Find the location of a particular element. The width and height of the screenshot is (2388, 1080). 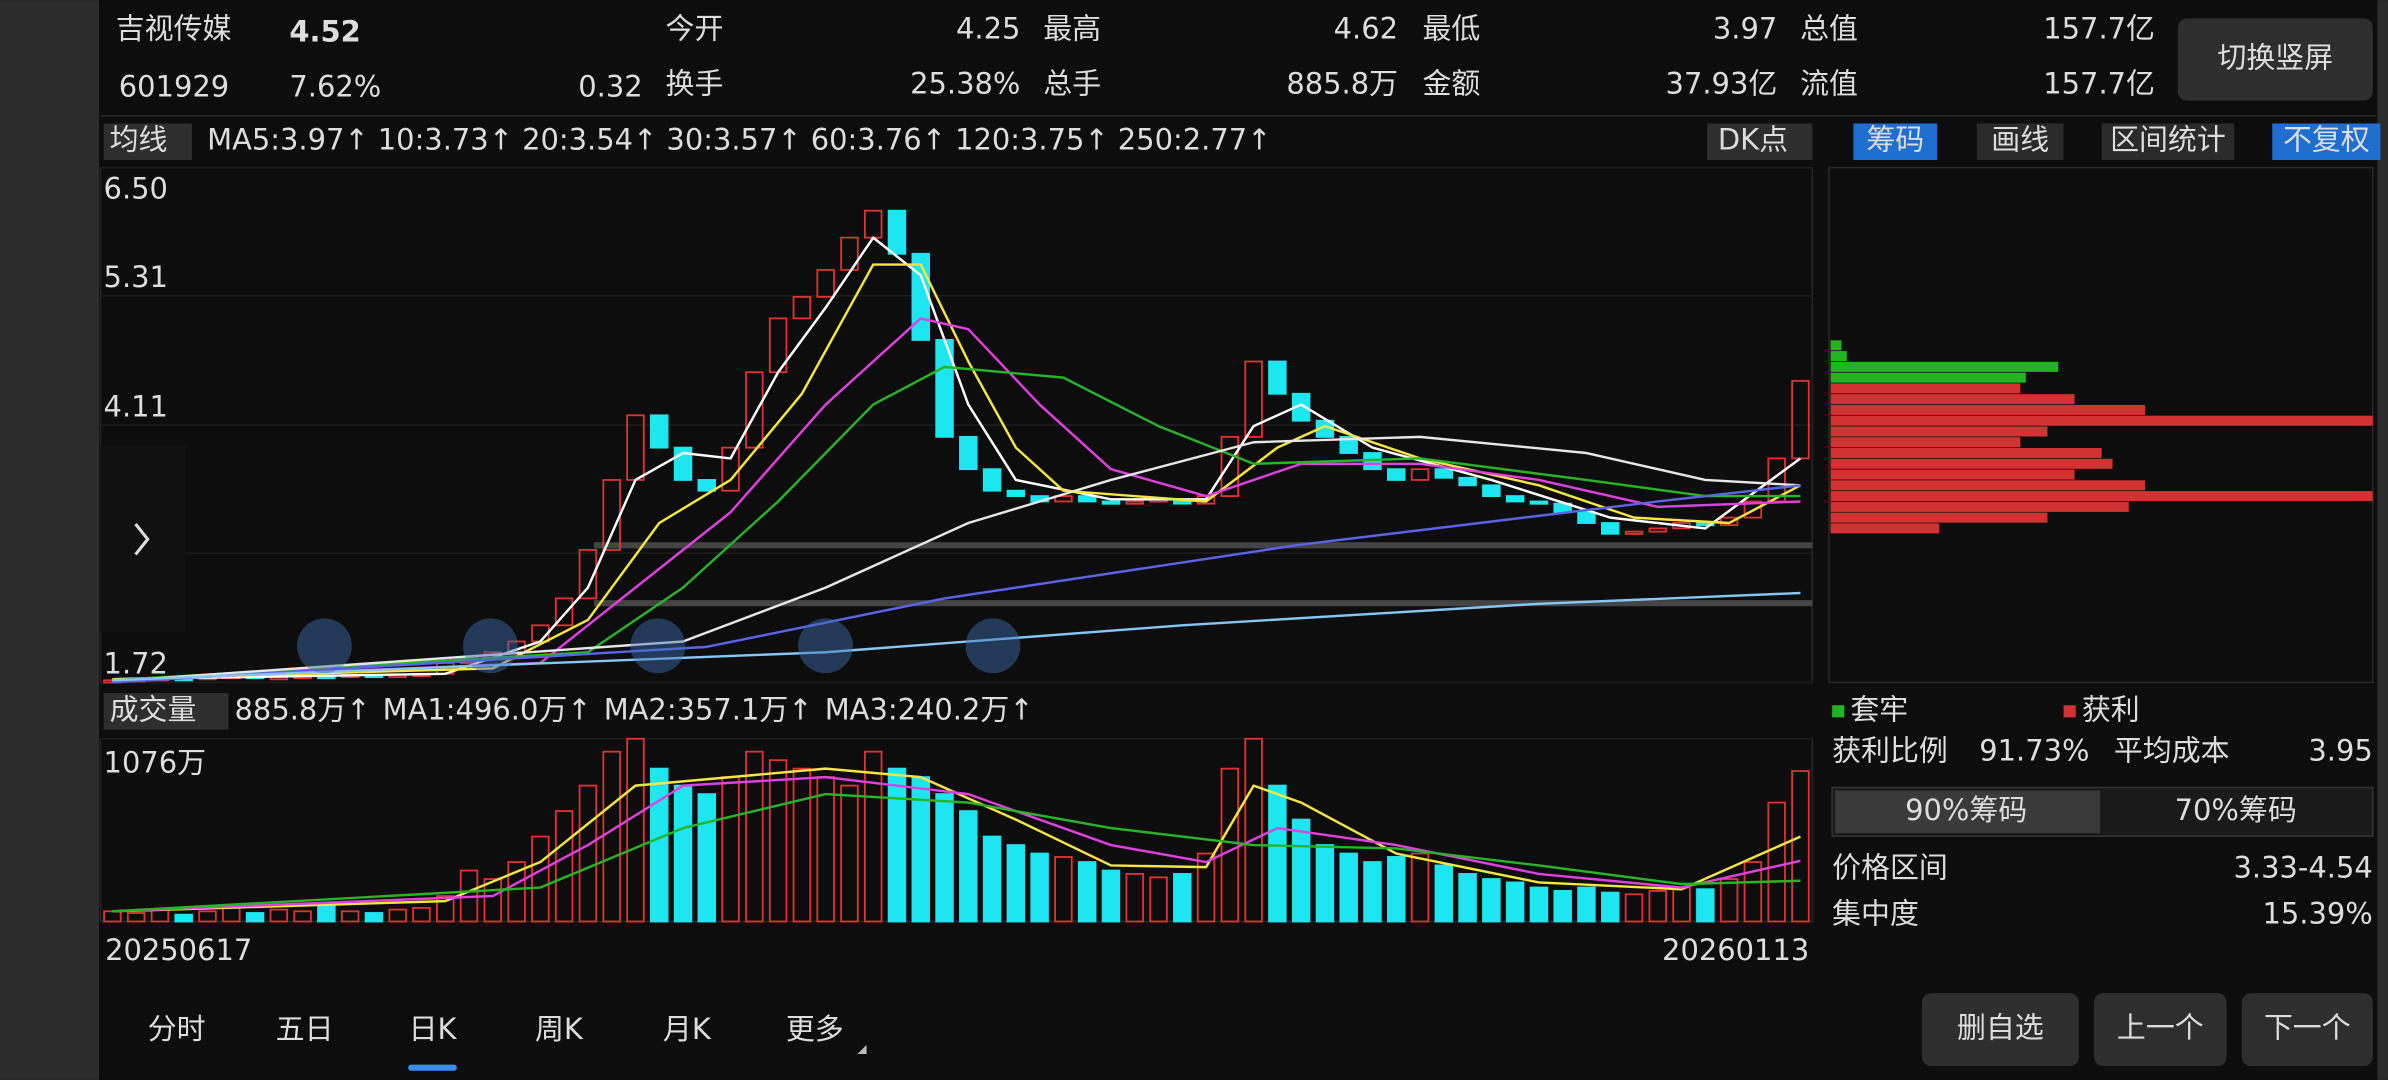

period-tab: 日K is located at coordinates (433, 1029).